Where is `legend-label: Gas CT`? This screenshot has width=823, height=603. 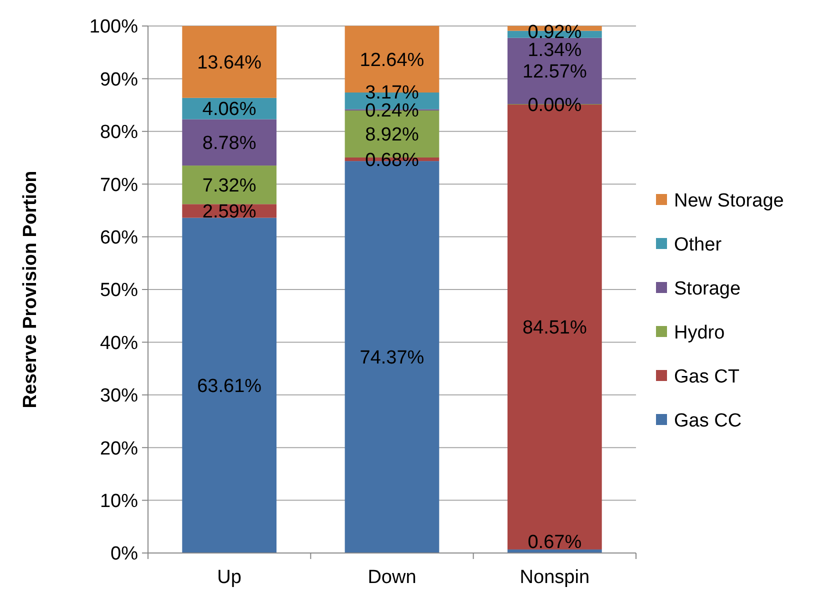 legend-label: Gas CT is located at coordinates (707, 377).